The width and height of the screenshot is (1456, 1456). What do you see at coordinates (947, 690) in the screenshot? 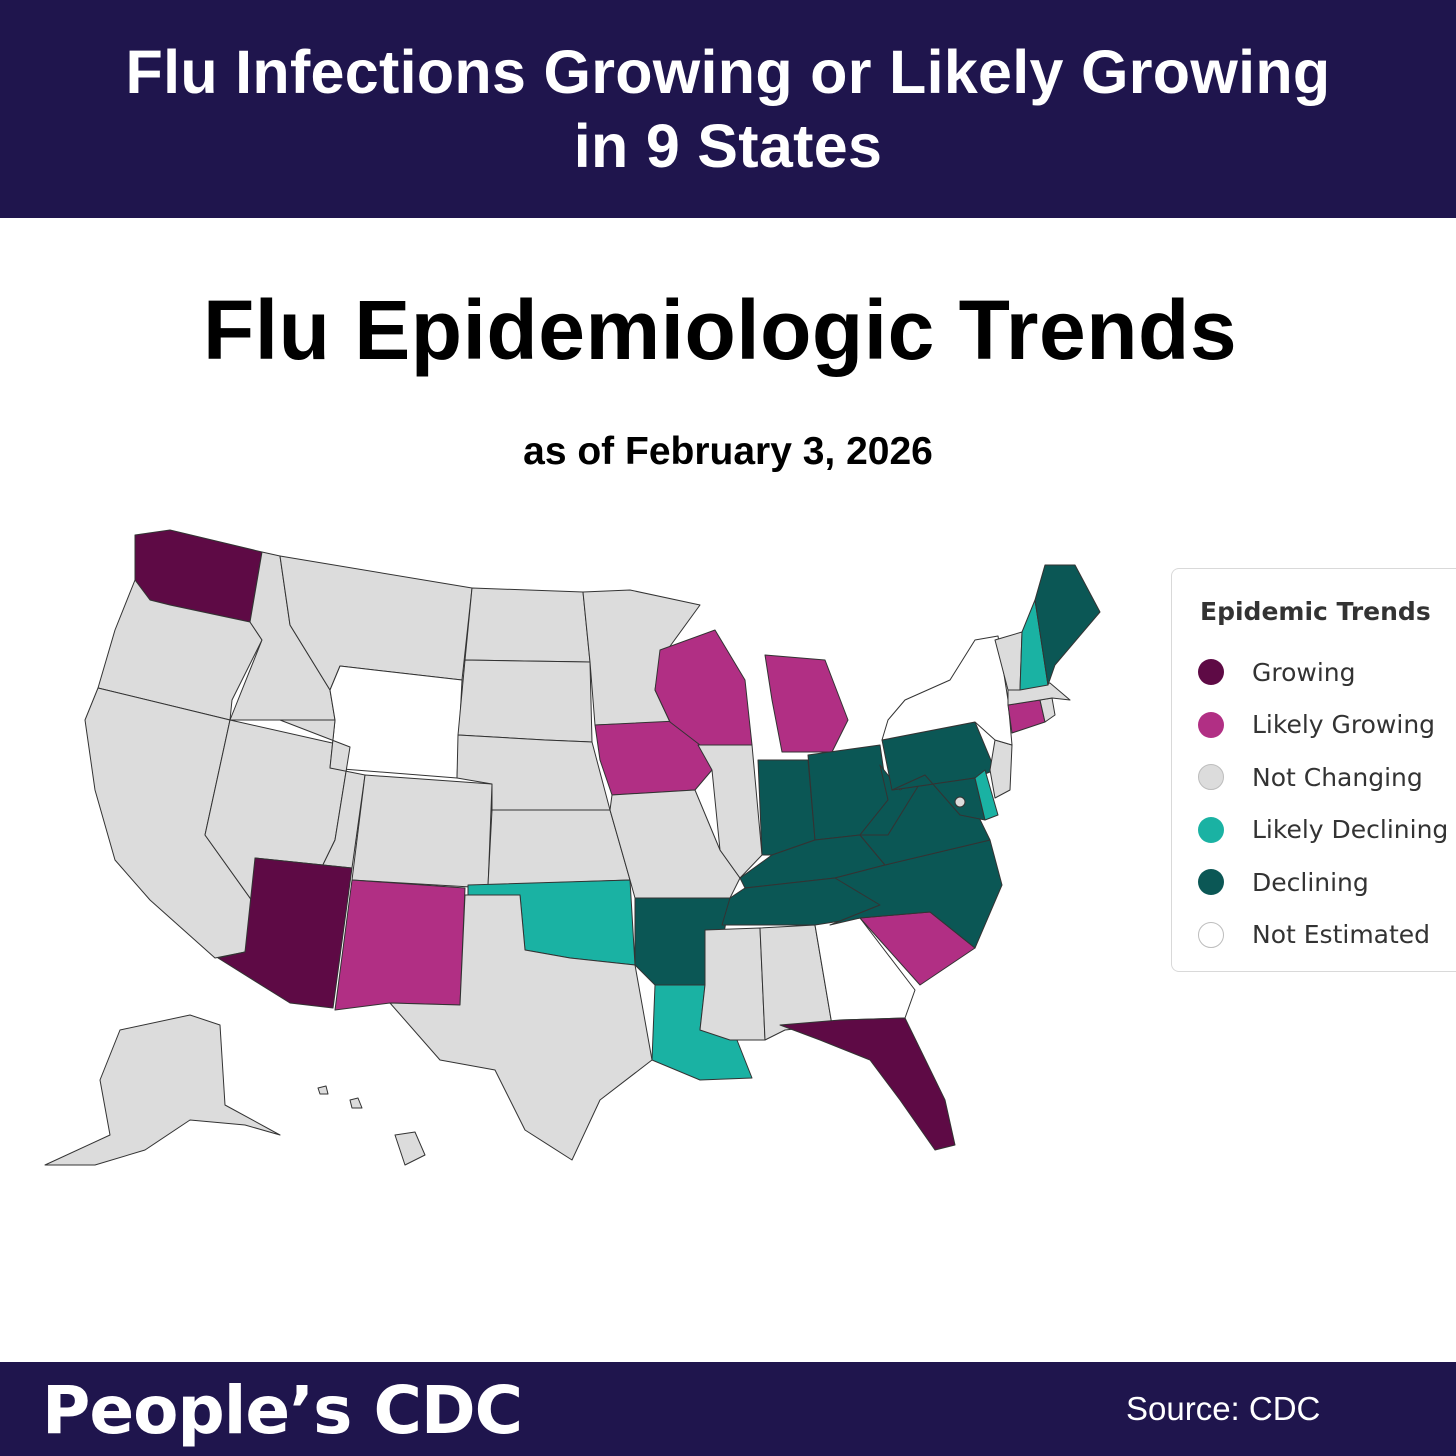
I see `state-ny` at bounding box center [947, 690].